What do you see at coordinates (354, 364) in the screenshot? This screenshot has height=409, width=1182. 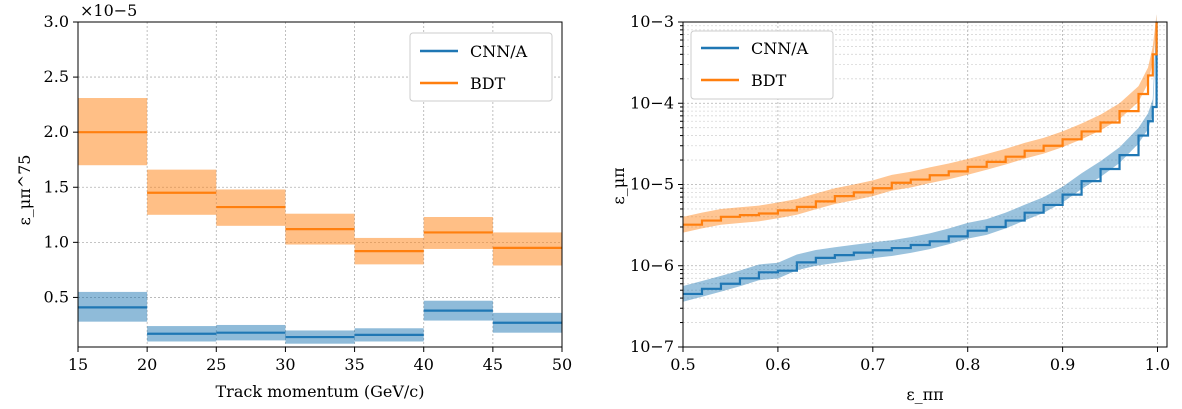 I see `left-x-tick-label: 35` at bounding box center [354, 364].